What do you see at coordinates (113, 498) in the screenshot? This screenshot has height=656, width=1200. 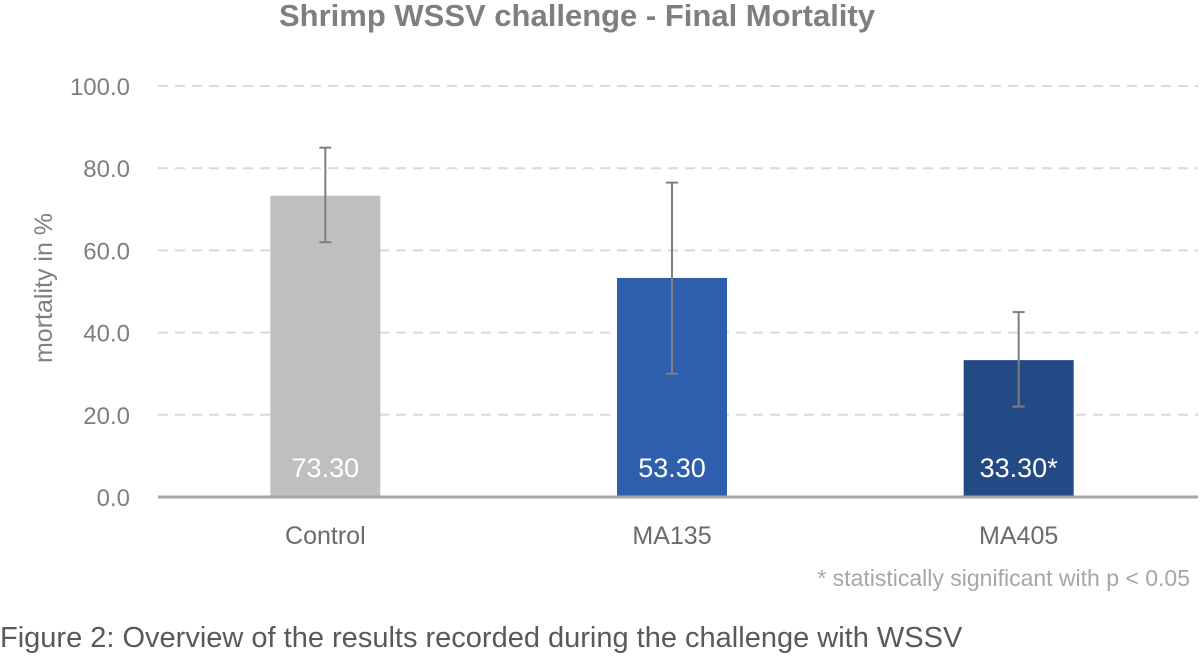 I see `y-tick-label: 0.0` at bounding box center [113, 498].